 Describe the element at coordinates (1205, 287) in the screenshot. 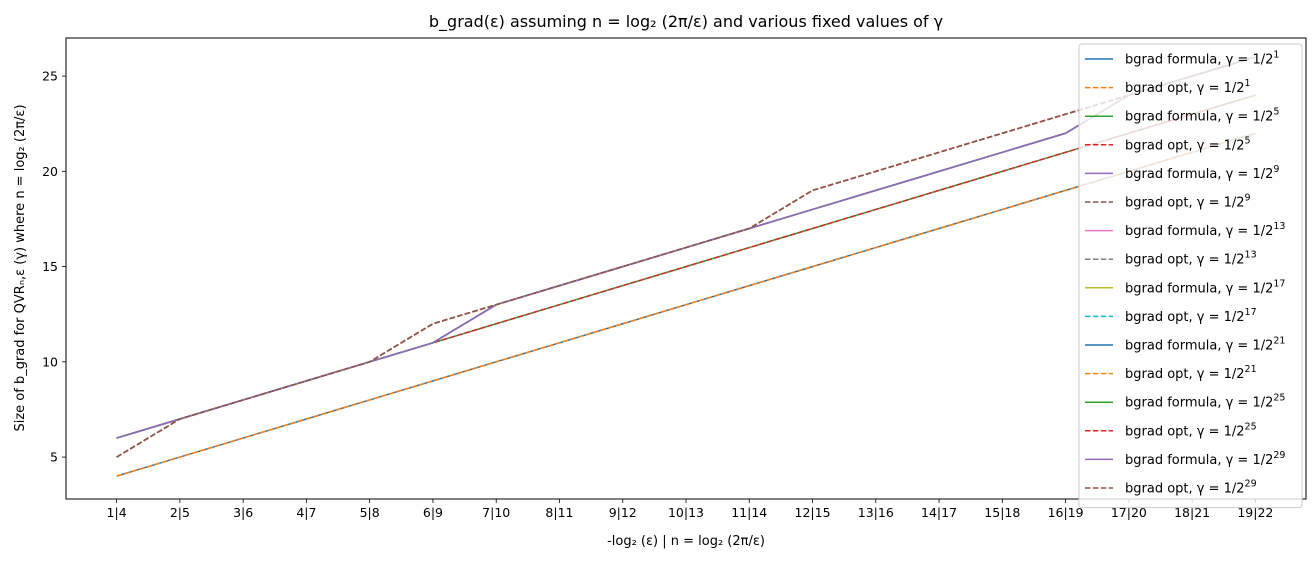

I see `legend-entry-8: bgrad formula, γ = 1/217` at that location.